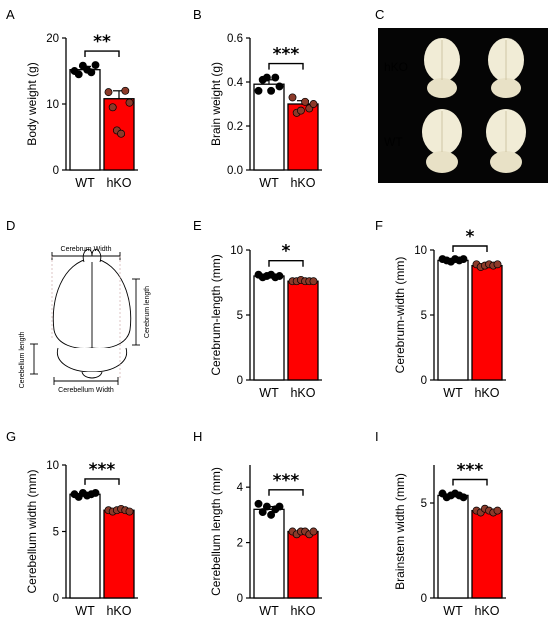  What do you see at coordinates (302, 611) in the screenshot?
I see `x-tick-label-h-1: hKO` at bounding box center [302, 611].